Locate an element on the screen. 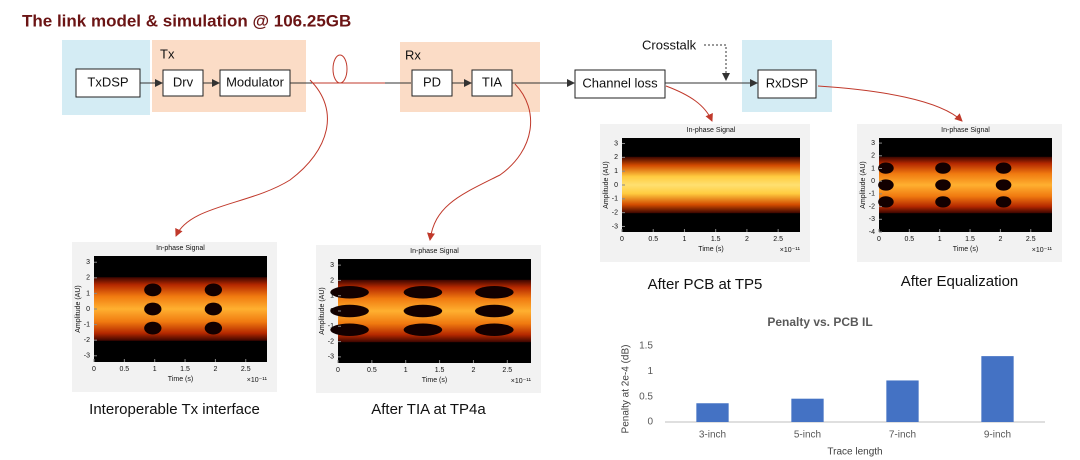 This screenshot has height=460, width=1080. block-label: Channel loss is located at coordinates (620, 82).